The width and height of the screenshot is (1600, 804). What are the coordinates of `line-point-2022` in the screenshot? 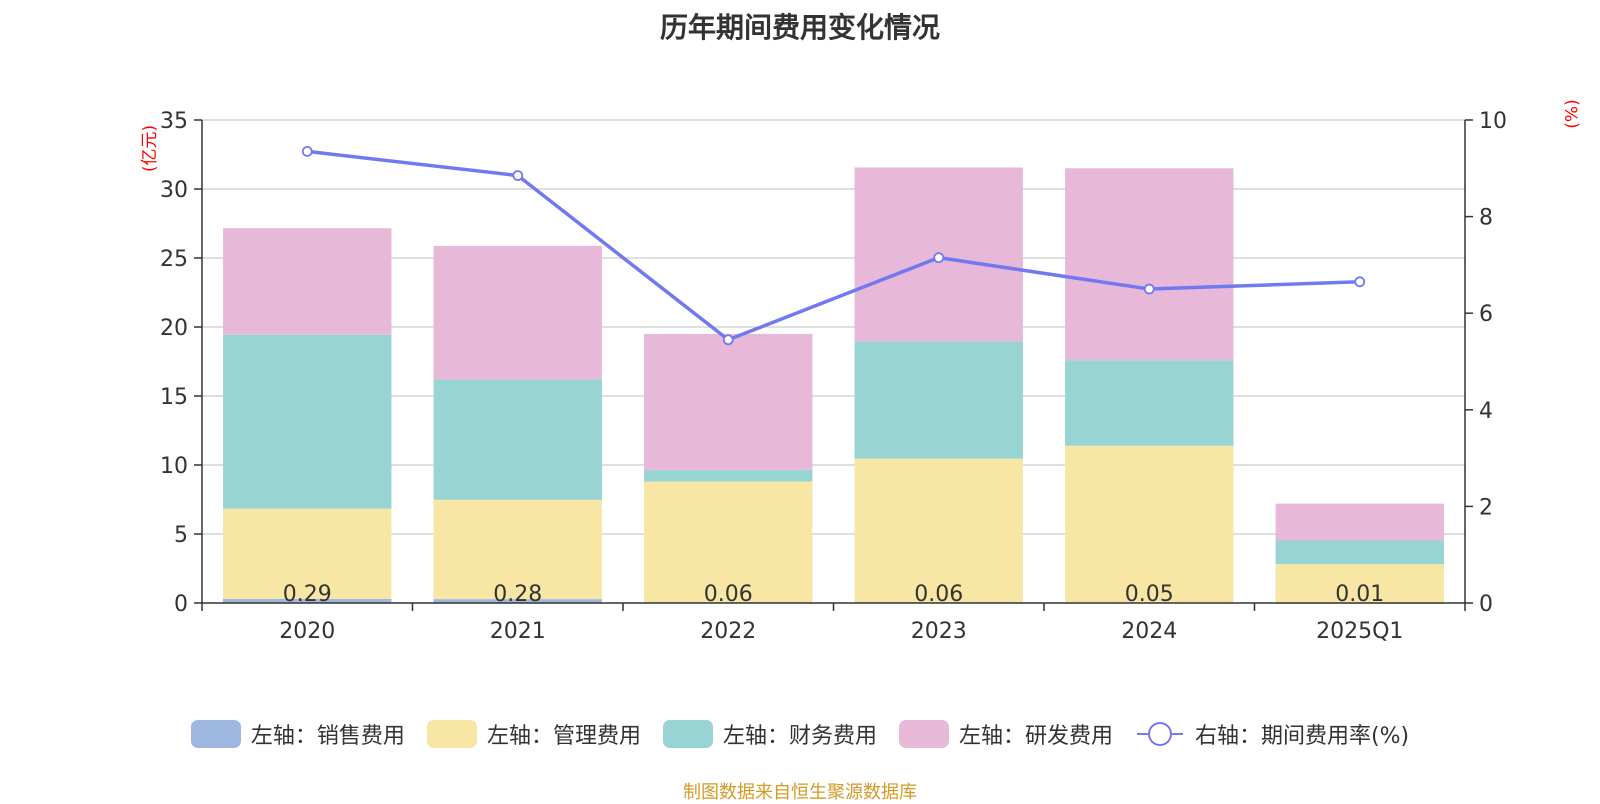 It's located at (728, 340).